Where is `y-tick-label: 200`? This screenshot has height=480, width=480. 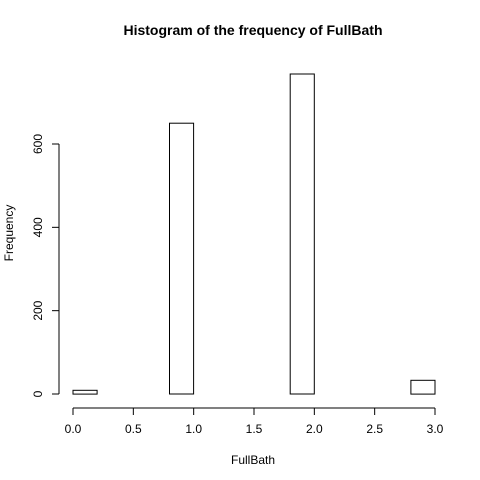 y-tick-label: 200 is located at coordinates (38, 310).